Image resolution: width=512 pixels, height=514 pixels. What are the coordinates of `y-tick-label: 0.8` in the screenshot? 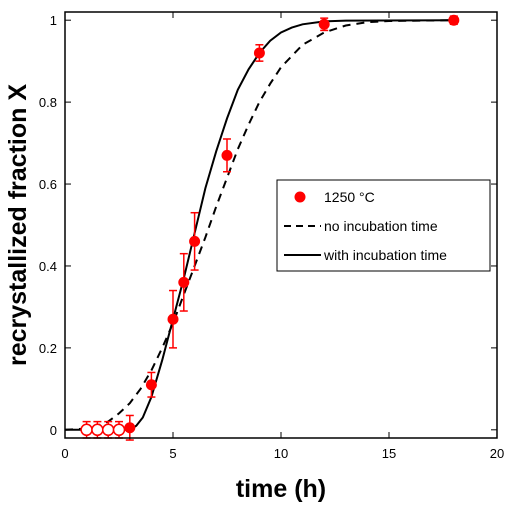 It's located at (48, 102).